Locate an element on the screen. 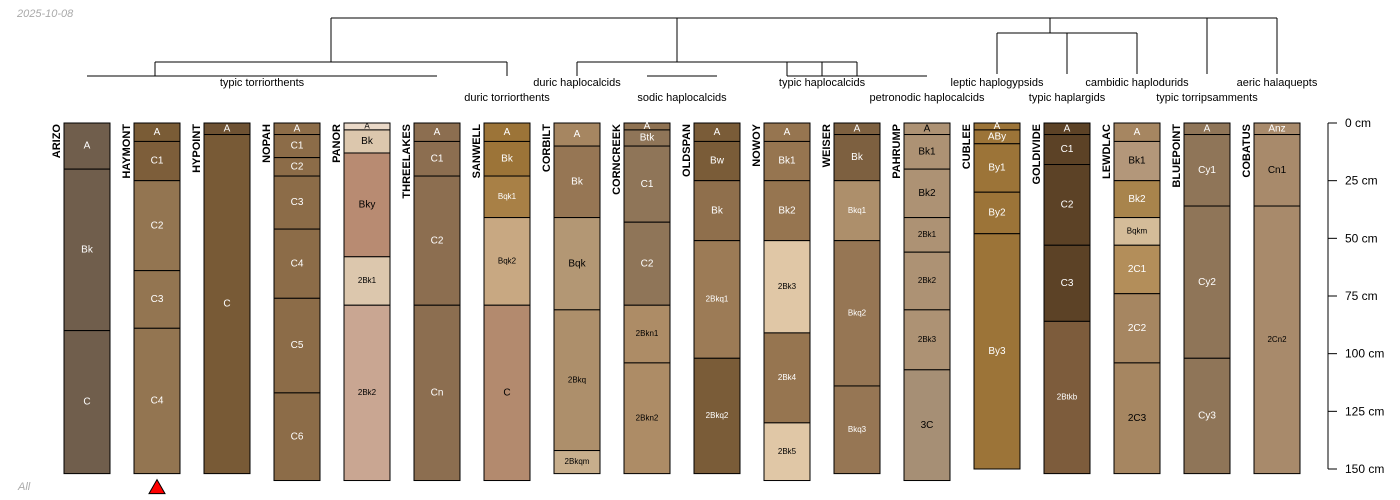 The width and height of the screenshot is (1400, 500). horizon-by3 is located at coordinates (997, 351).